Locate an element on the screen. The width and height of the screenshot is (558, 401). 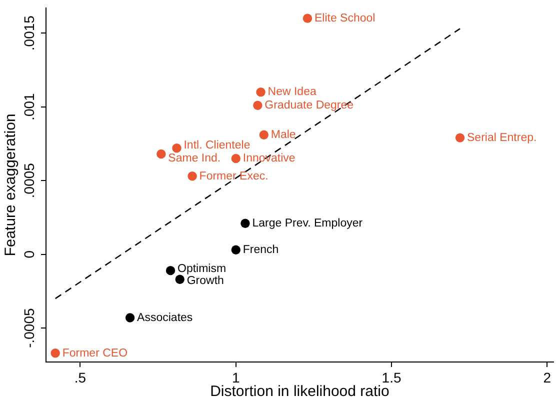
x-tick-label: 2 is located at coordinates (547, 377).